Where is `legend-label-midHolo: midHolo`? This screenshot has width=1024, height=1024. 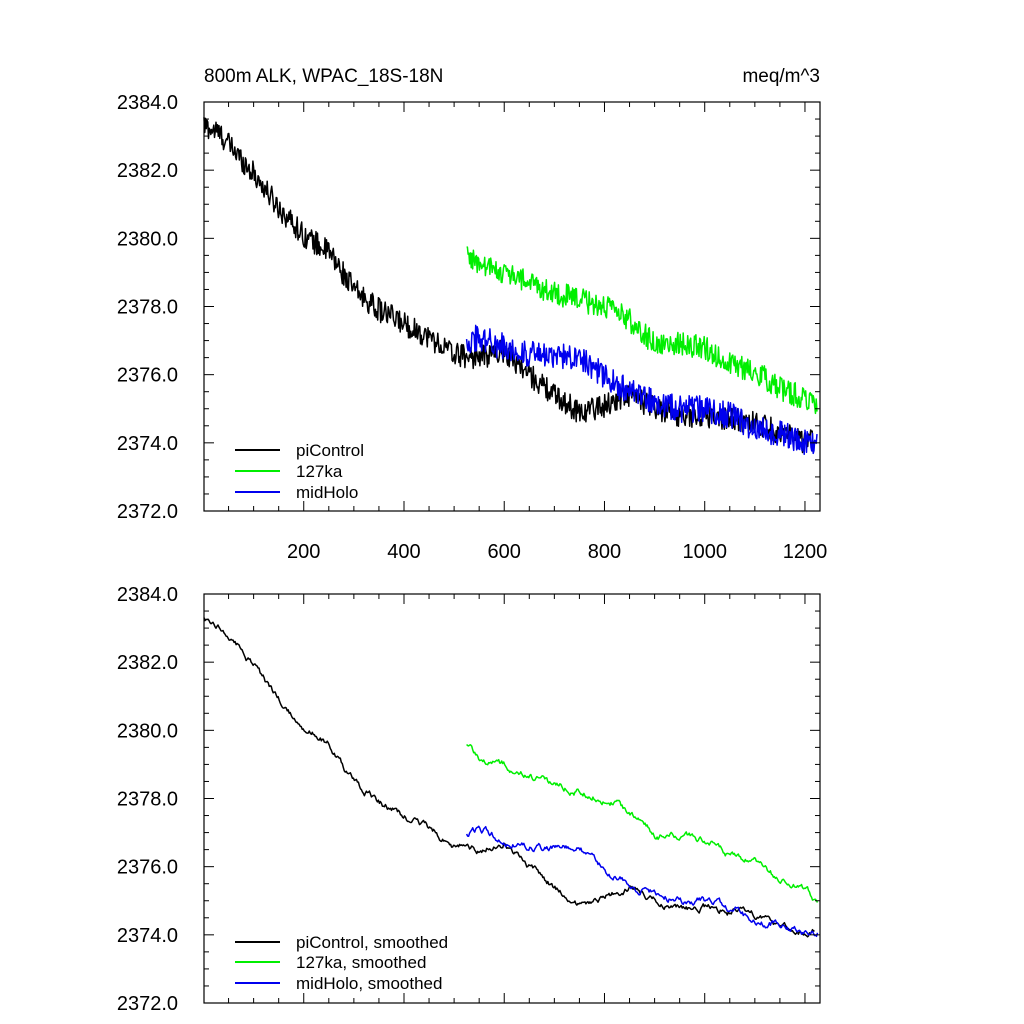
legend-label-midHolo: midHolo is located at coordinates (327, 492).